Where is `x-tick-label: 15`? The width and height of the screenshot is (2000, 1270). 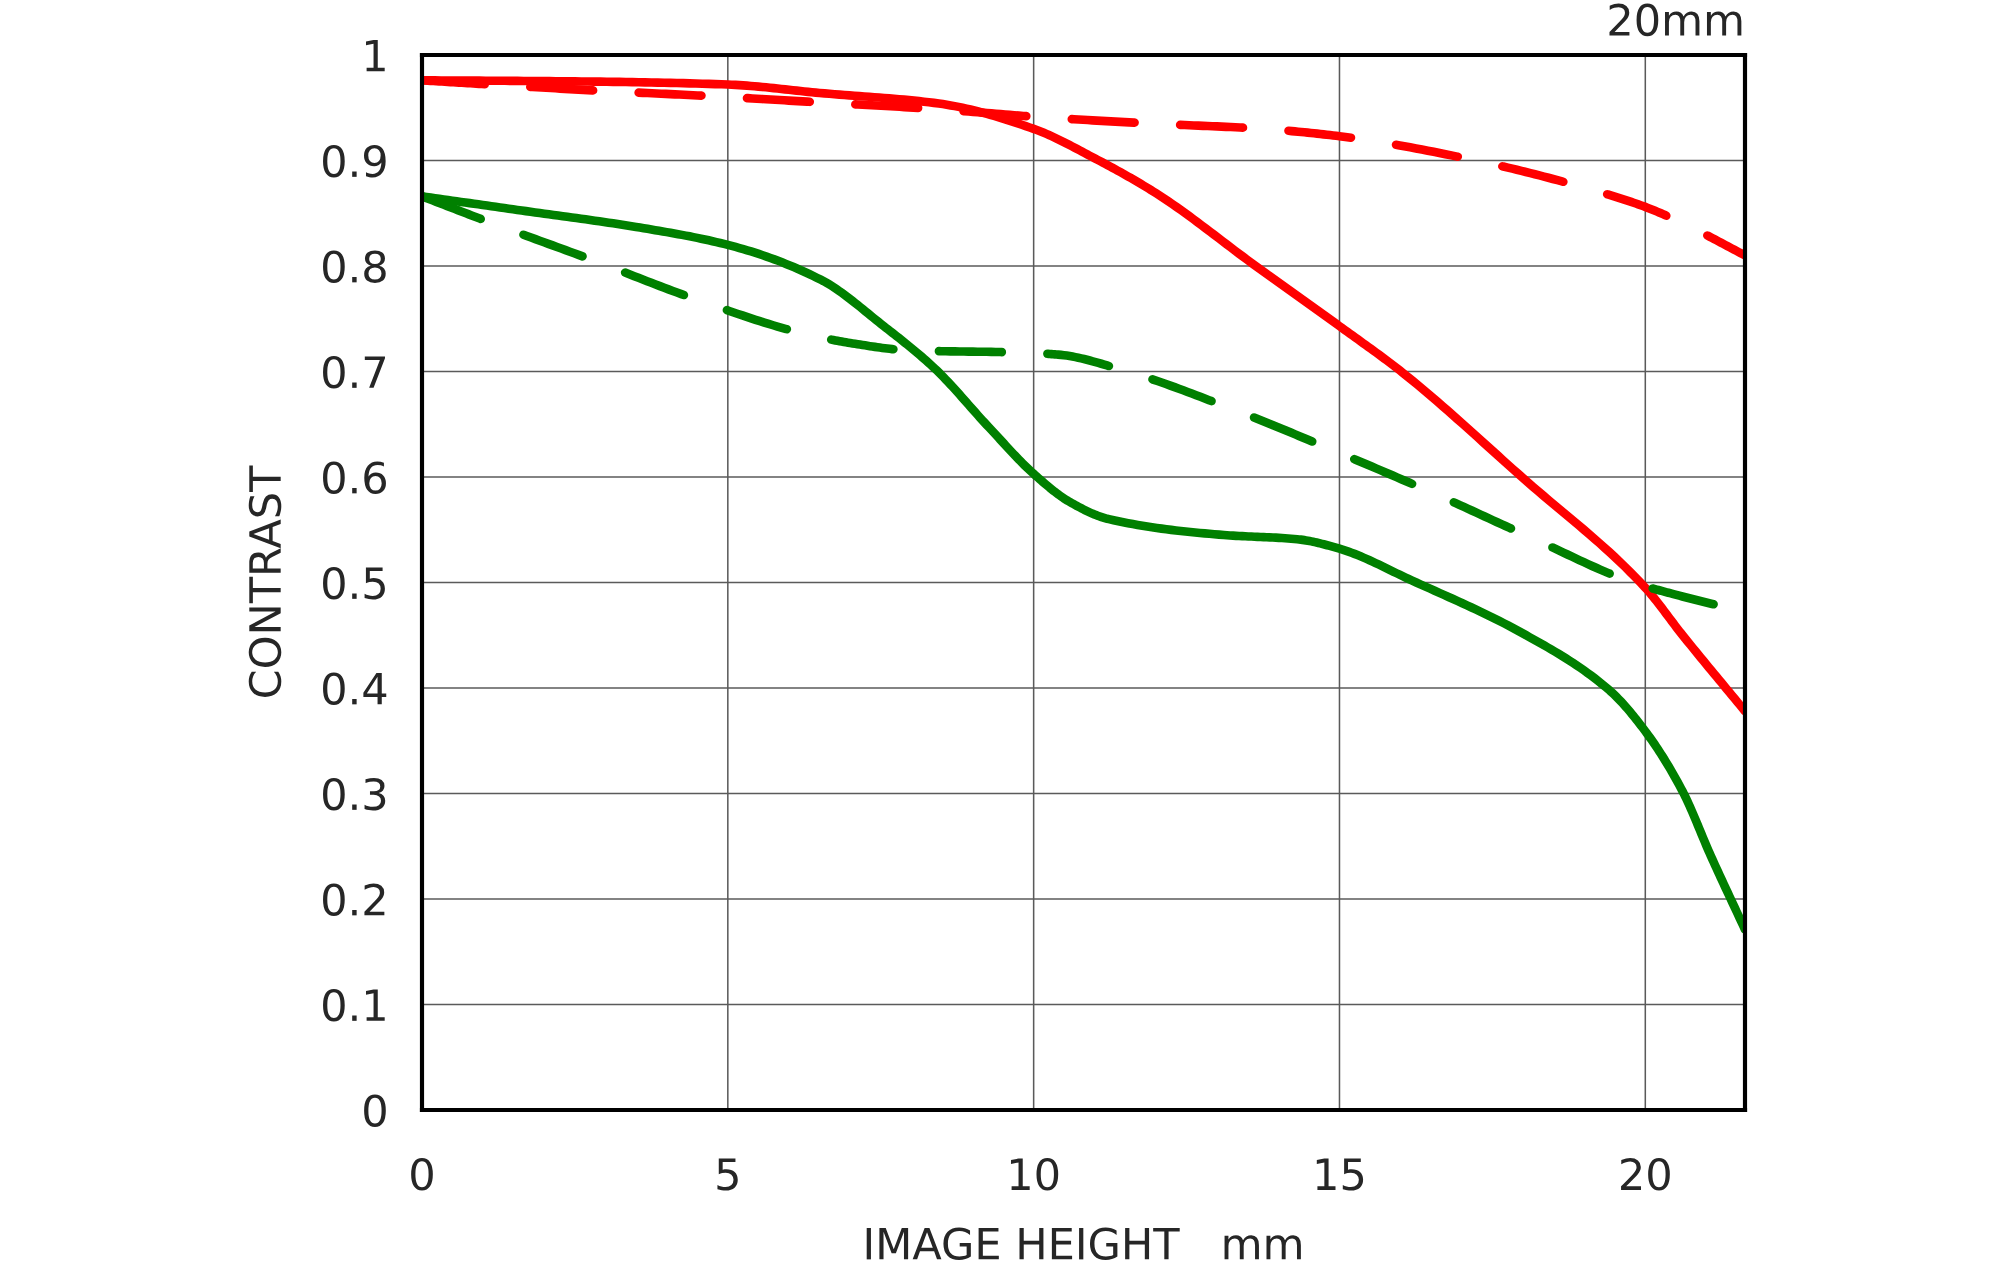 x-tick-label: 15 is located at coordinates (1340, 1174).